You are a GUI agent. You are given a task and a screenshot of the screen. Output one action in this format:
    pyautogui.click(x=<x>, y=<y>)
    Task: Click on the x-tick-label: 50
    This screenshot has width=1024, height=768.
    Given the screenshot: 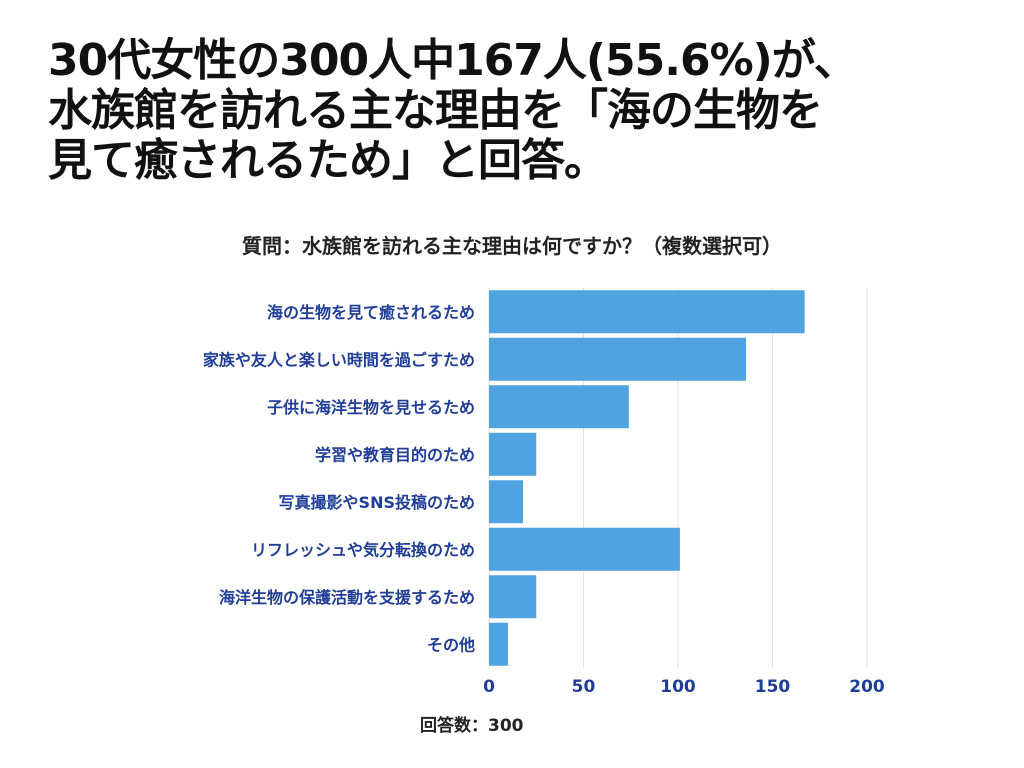 What is the action you would take?
    pyautogui.click(x=584, y=687)
    